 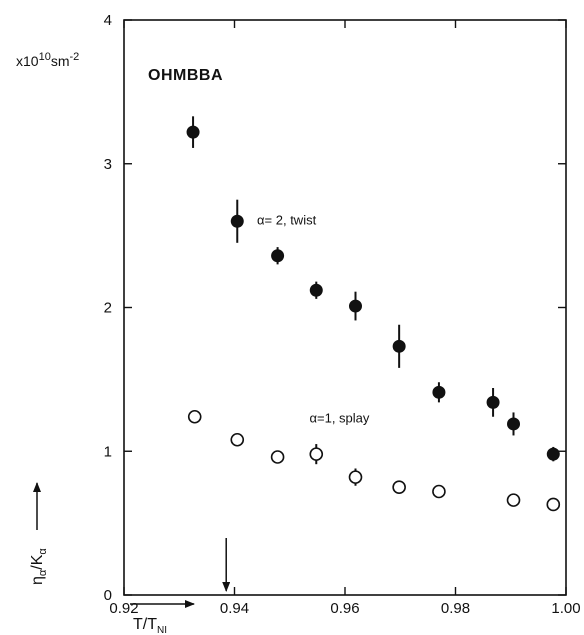 I want to click on x-tick-label: 0.96, so click(x=344, y=608).